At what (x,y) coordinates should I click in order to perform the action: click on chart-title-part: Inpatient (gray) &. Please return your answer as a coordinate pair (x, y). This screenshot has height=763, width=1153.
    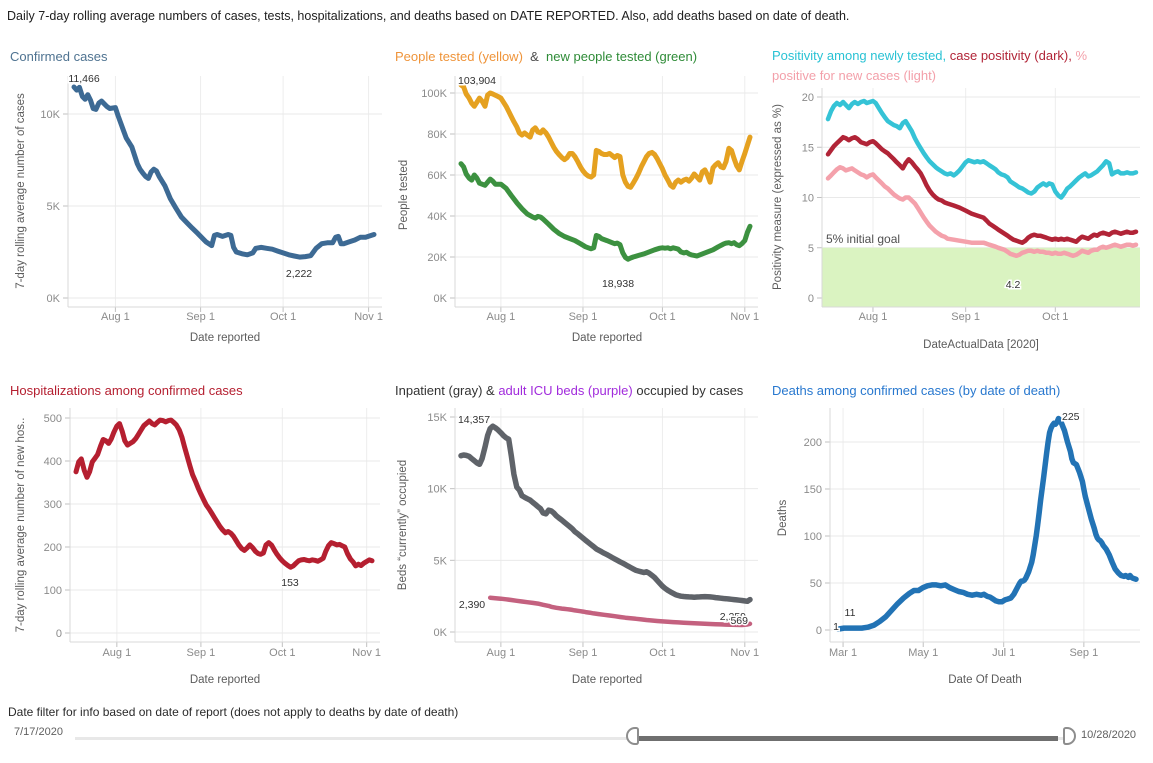
    Looking at the image, I should click on (447, 390).